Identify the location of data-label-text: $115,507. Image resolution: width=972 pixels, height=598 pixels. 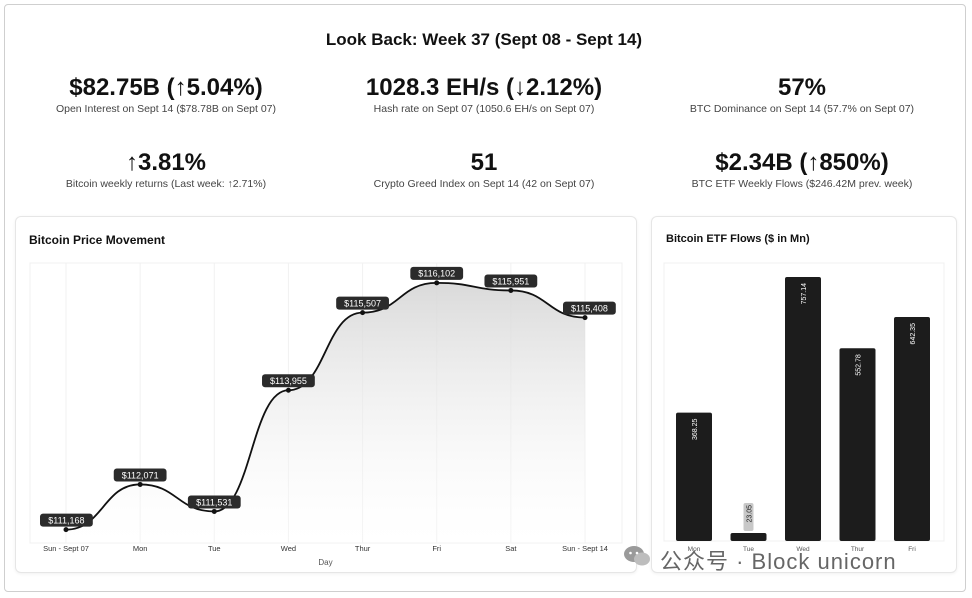
(362, 303).